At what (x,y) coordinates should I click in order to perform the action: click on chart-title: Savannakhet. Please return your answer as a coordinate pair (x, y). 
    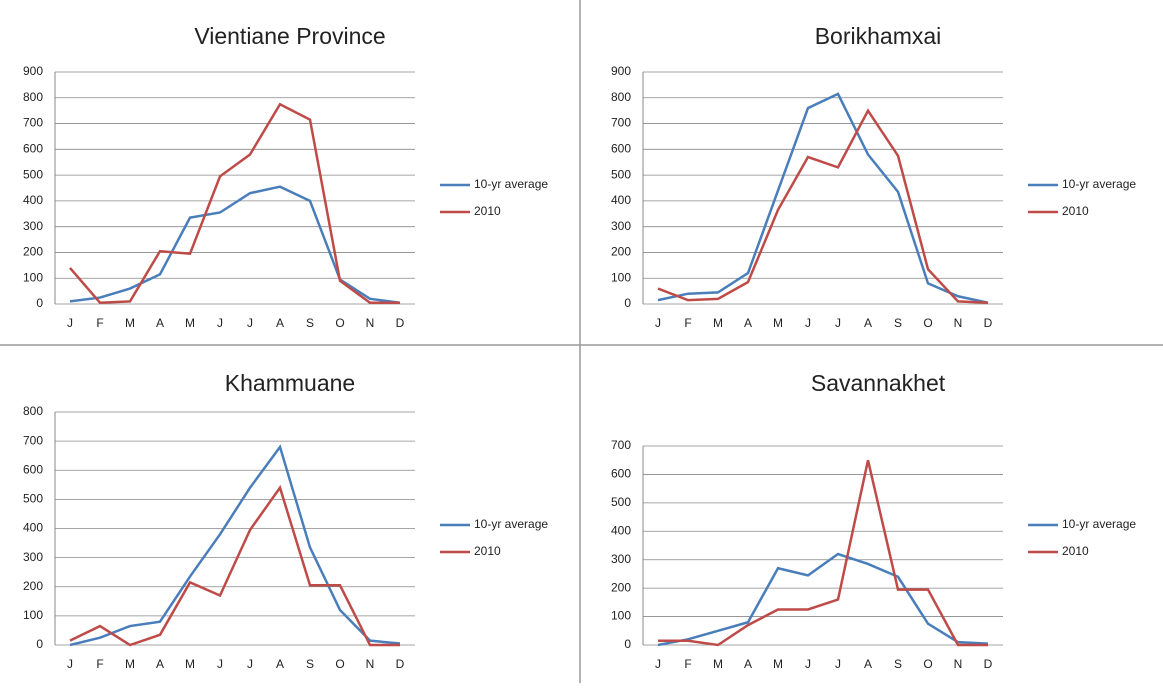
    Looking at the image, I should click on (878, 383).